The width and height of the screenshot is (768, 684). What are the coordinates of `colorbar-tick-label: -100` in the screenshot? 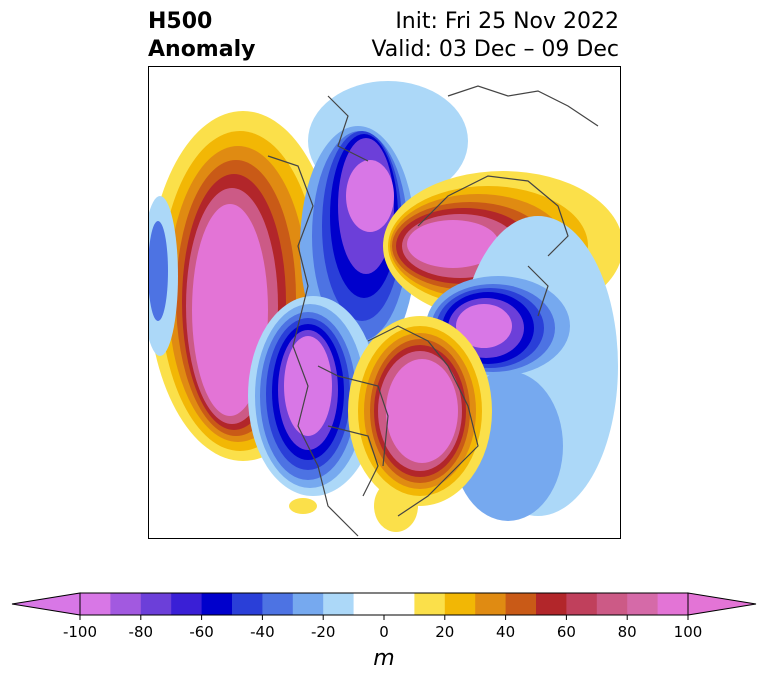 It's located at (80, 632).